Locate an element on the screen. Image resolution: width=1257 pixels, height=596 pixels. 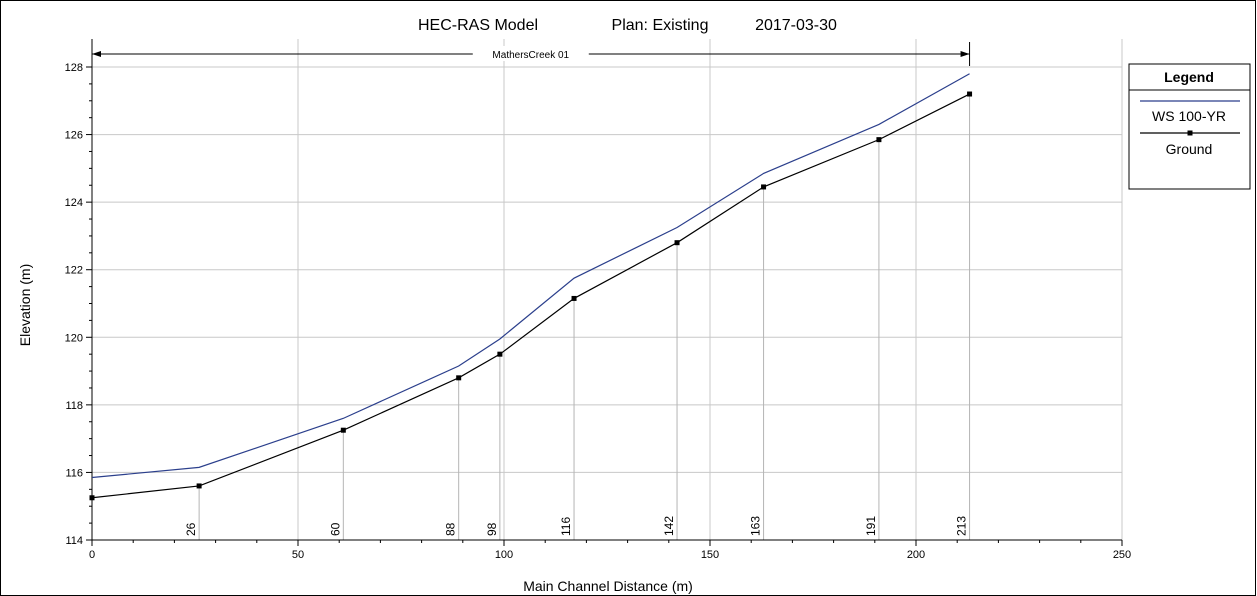
station-label: 213 is located at coordinates (962, 526).